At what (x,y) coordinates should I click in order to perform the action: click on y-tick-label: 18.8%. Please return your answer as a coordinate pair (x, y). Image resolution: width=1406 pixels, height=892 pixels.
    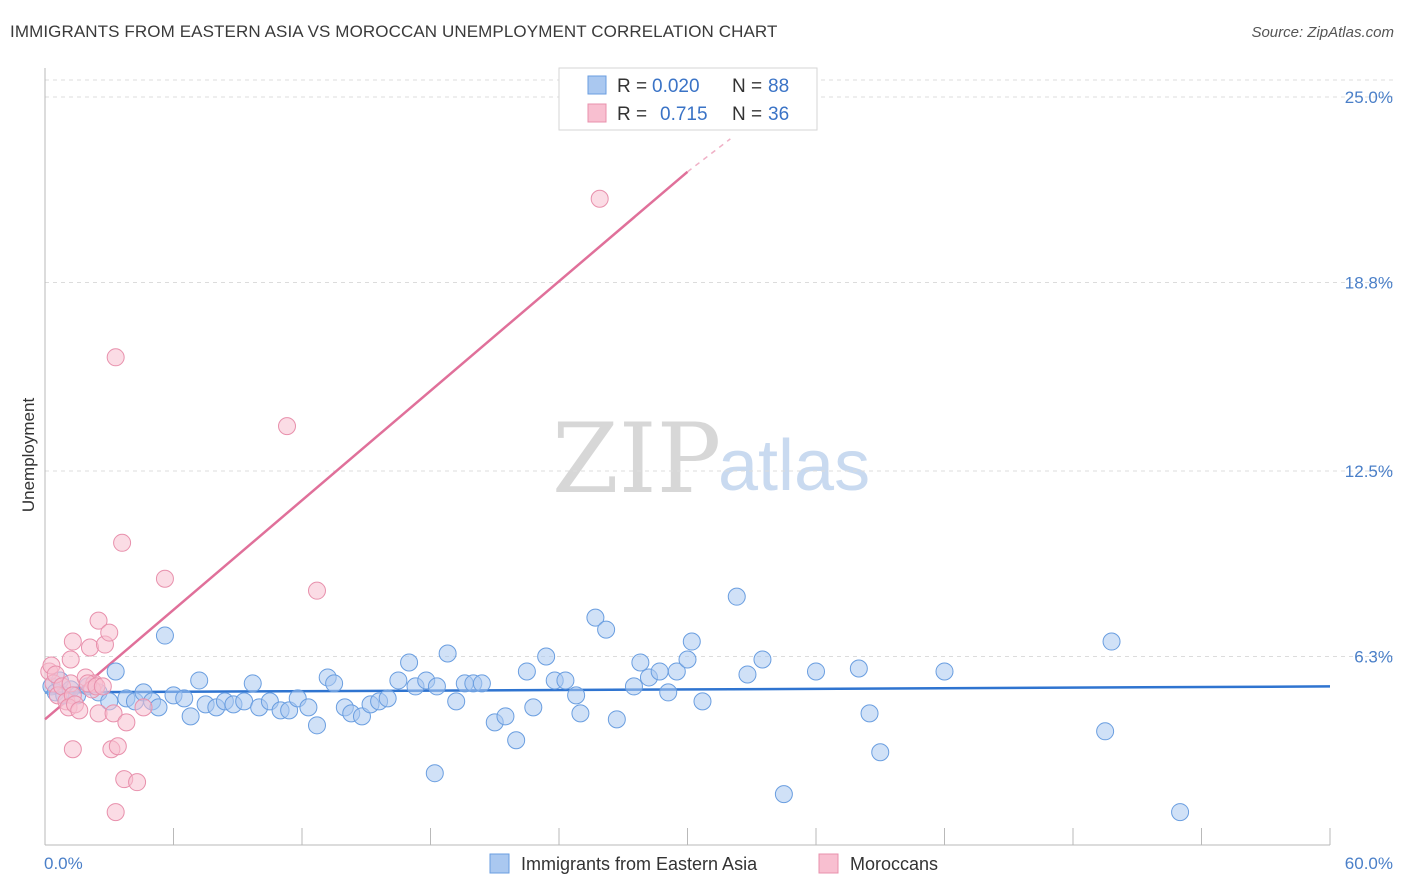
    Looking at the image, I should click on (1369, 283).